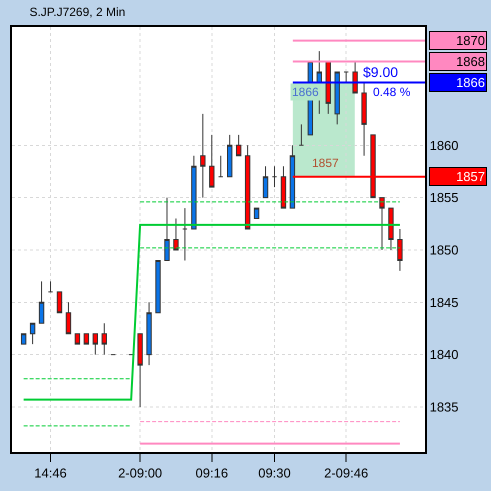 This screenshot has height=491, width=491. Describe the element at coordinates (380, 72) in the screenshot. I see `annotation: $9.00` at that location.